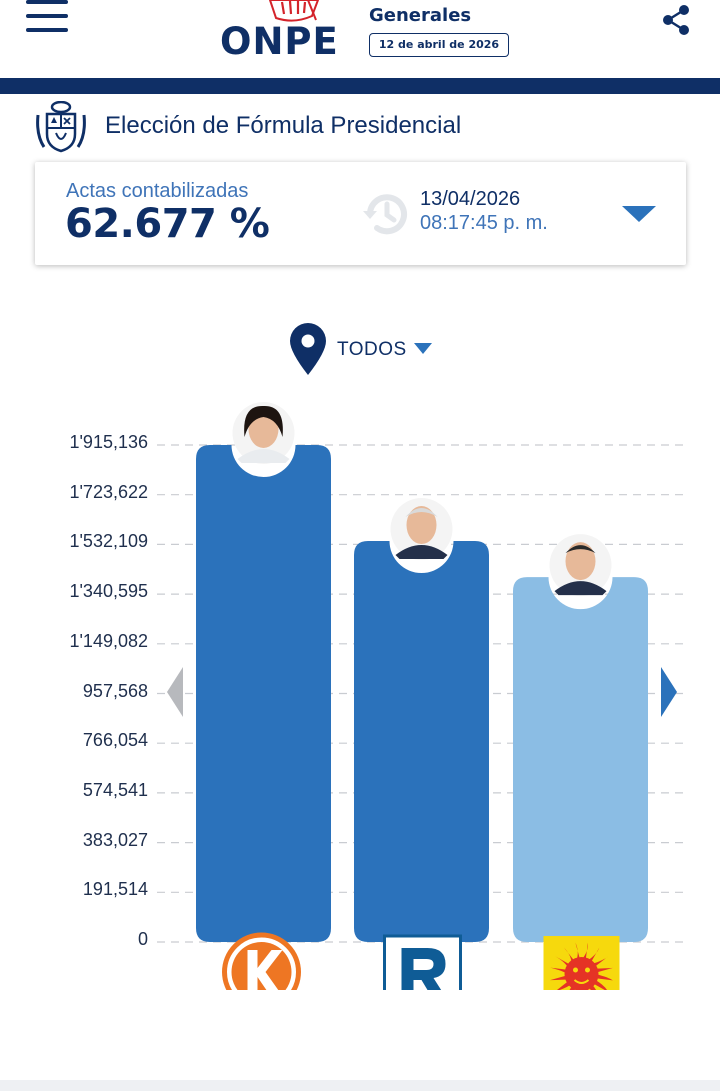 This screenshot has height=1091, width=720. What do you see at coordinates (360, 86) in the screenshot?
I see `header-band` at bounding box center [360, 86].